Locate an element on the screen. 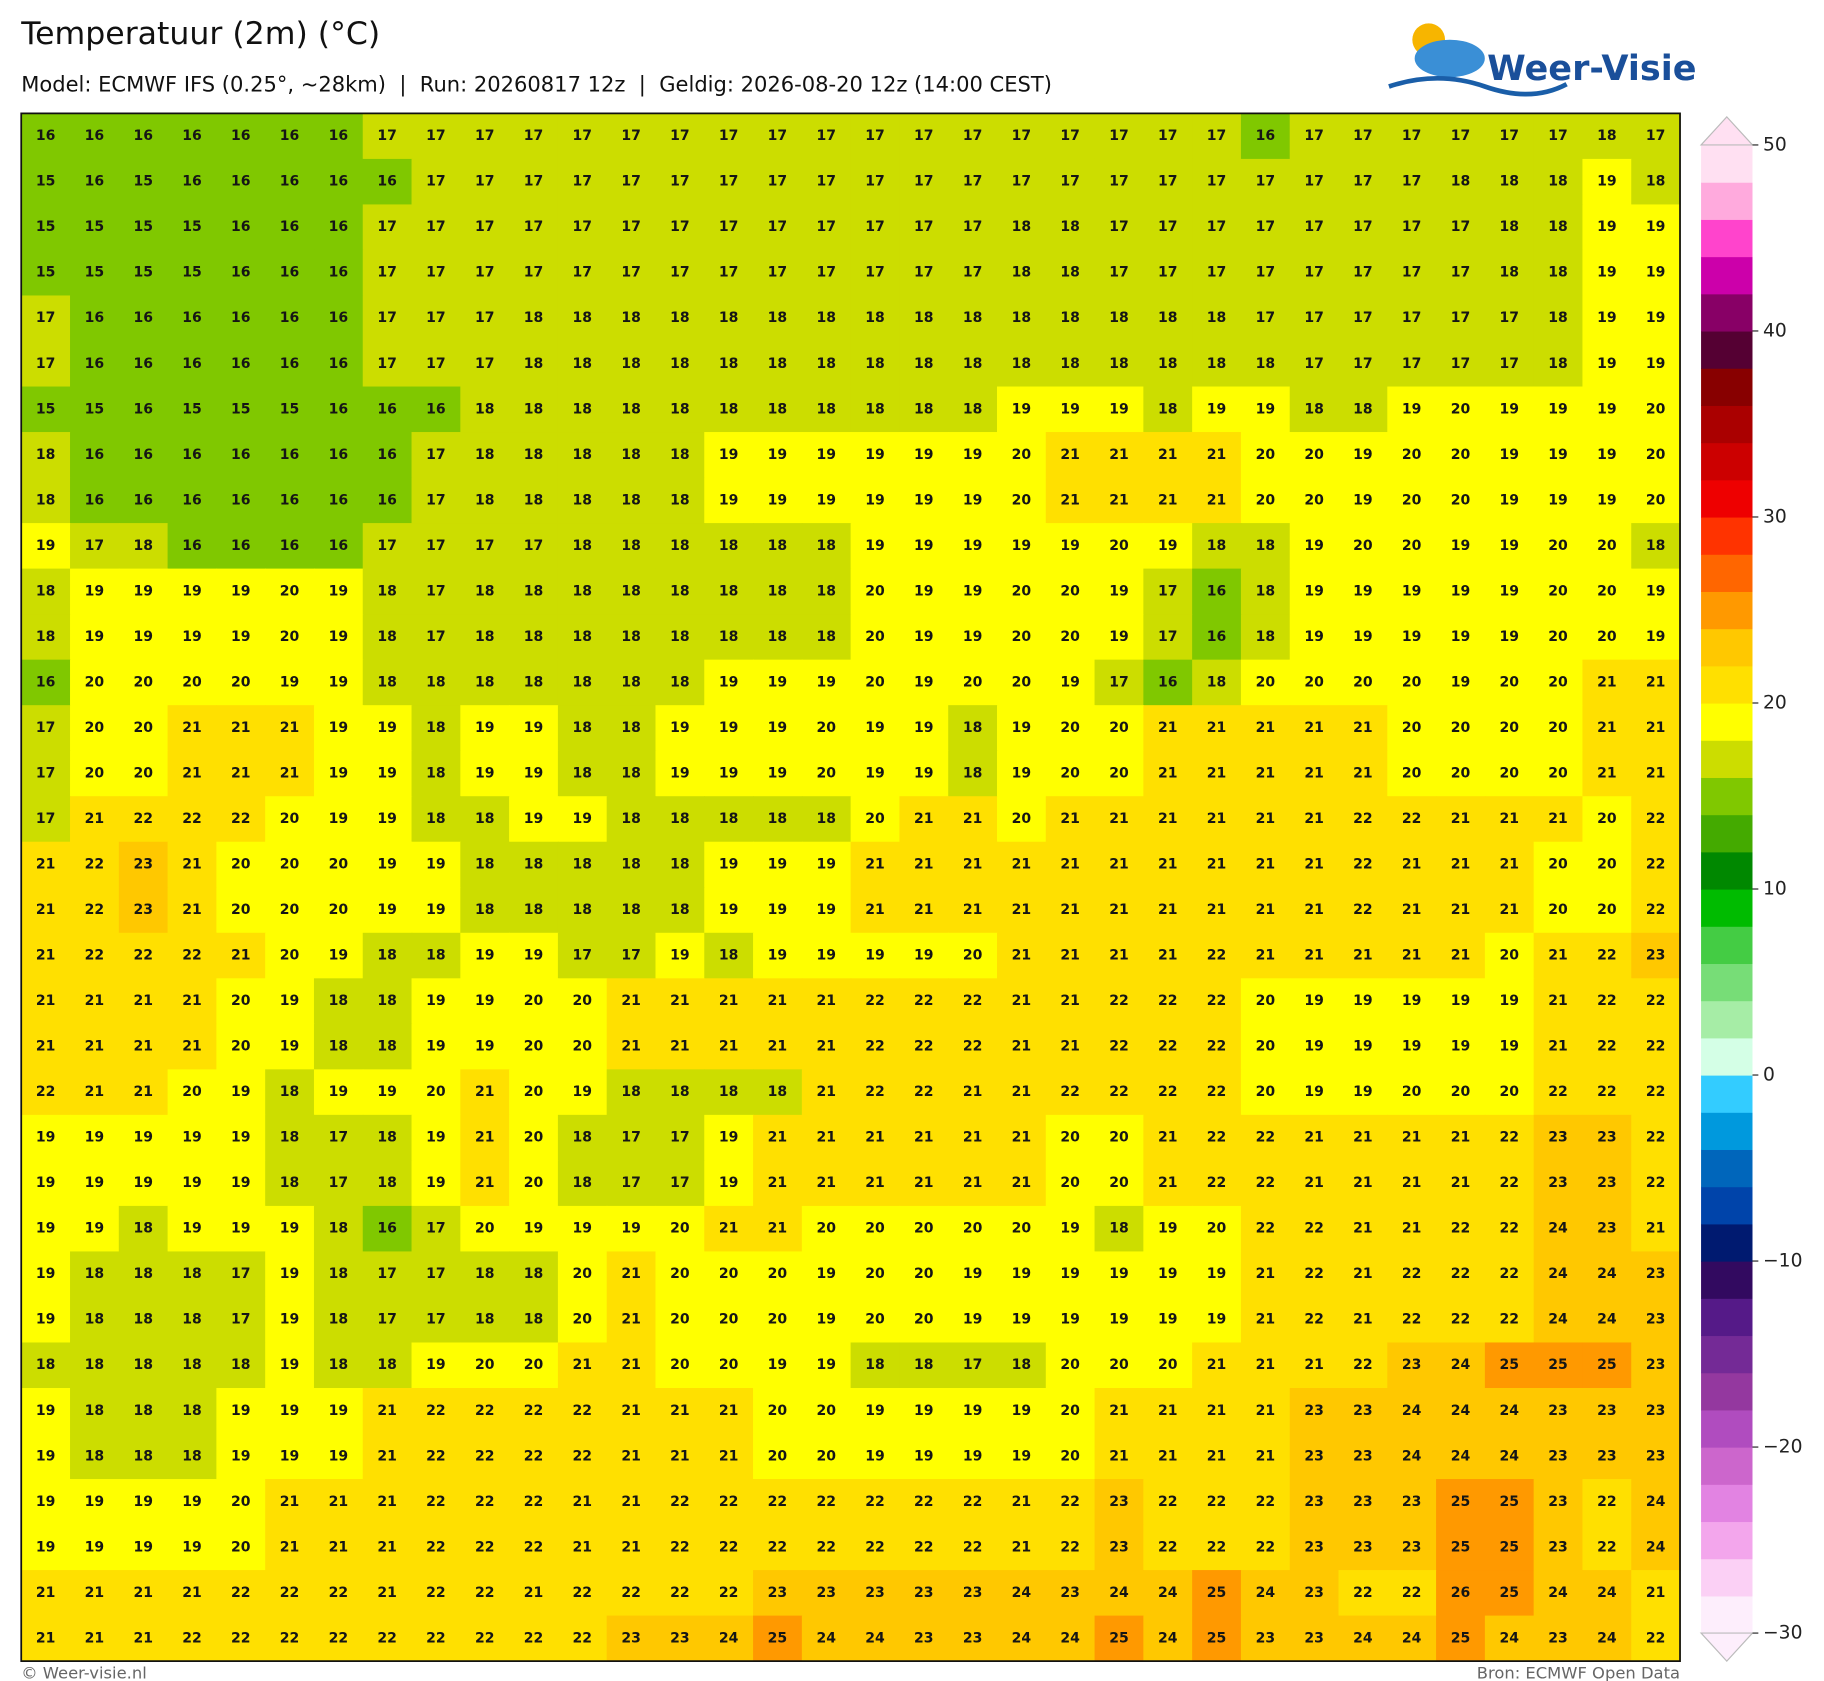  cell-value: 25 is located at coordinates (778, 1638).